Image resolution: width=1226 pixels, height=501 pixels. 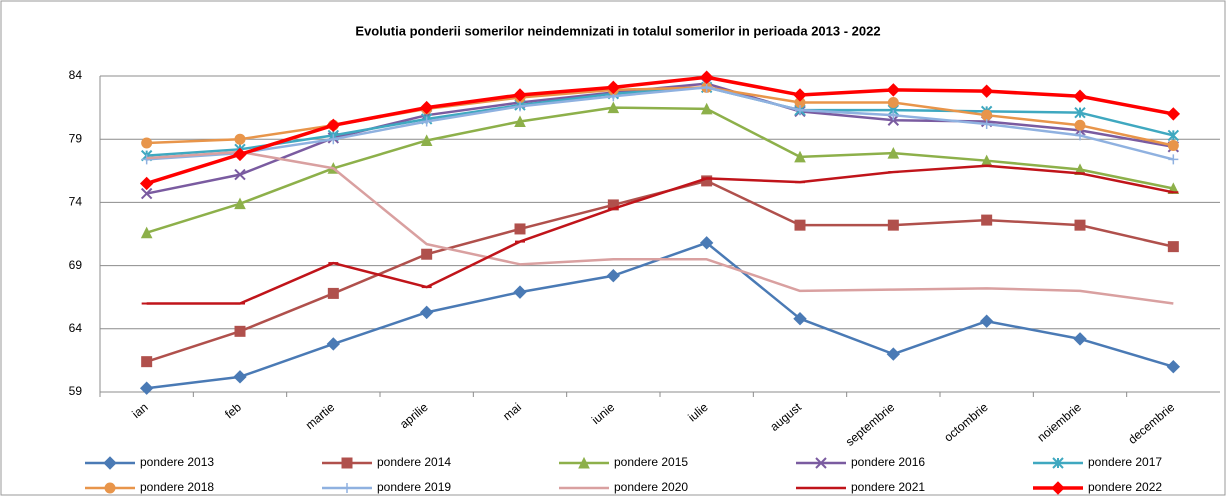 What do you see at coordinates (651, 487) in the screenshot?
I see `legend-label: pondere 2020` at bounding box center [651, 487].